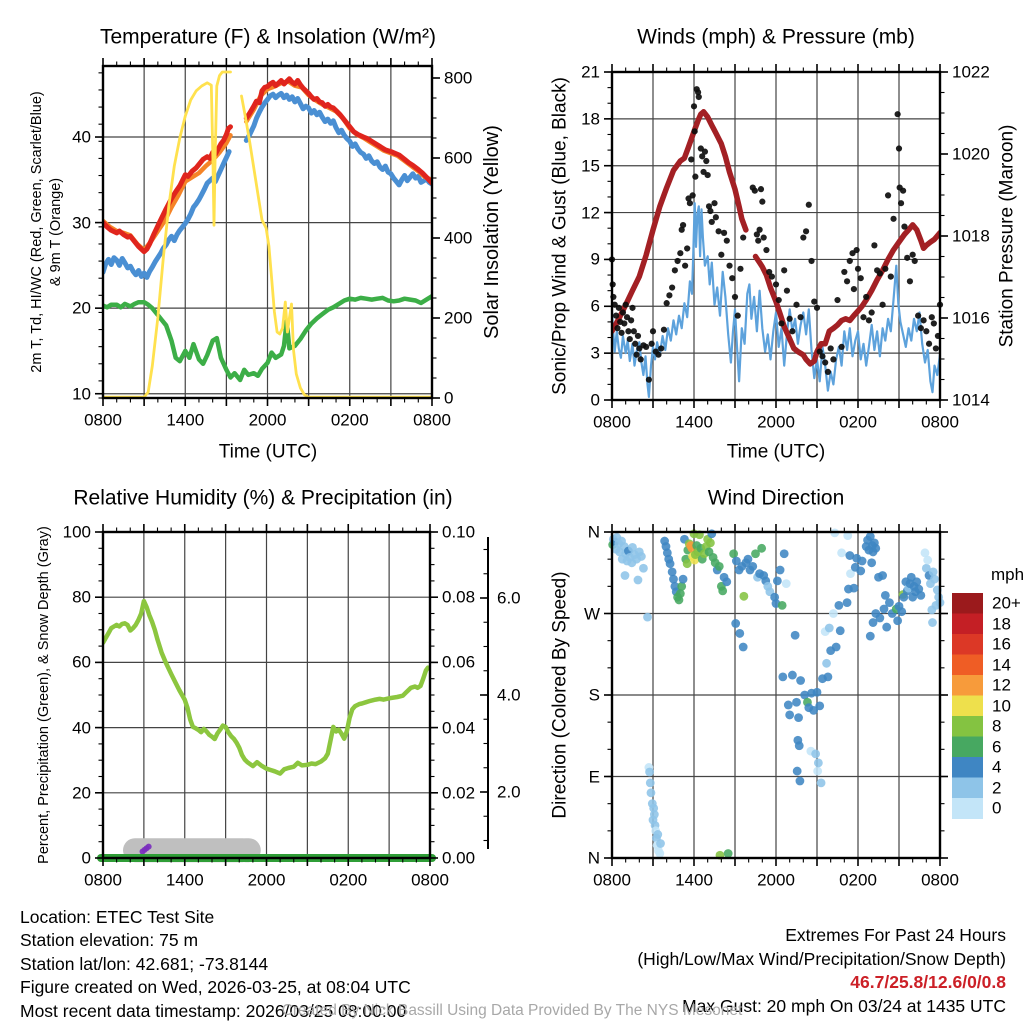 This screenshot has height=1024, width=1024. I want to click on y-tick-label: 30, so click(81, 223).